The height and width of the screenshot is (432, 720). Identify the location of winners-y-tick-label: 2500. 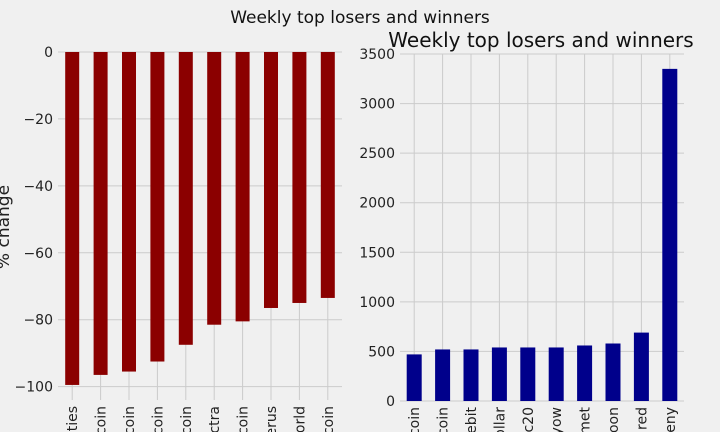
(377, 154).